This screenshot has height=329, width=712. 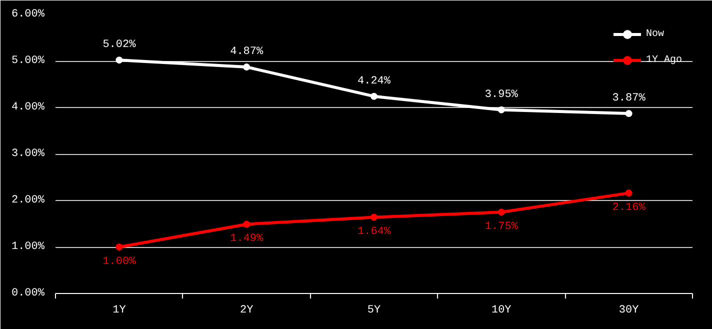 I want to click on x-tick-label: 1Y, so click(x=119, y=310).